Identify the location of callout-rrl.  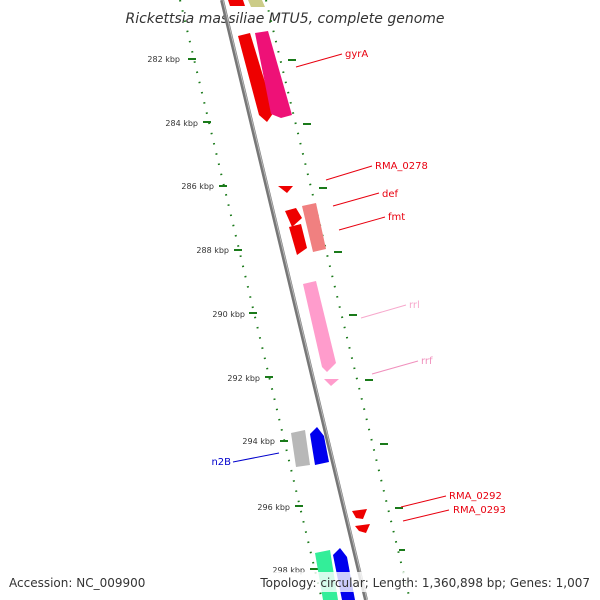
(383, 311).